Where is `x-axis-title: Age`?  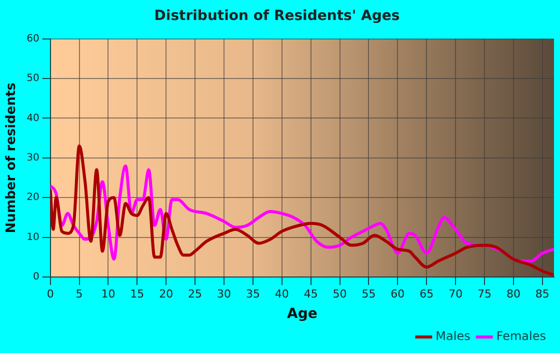 x-axis-title: Age is located at coordinates (302, 314).